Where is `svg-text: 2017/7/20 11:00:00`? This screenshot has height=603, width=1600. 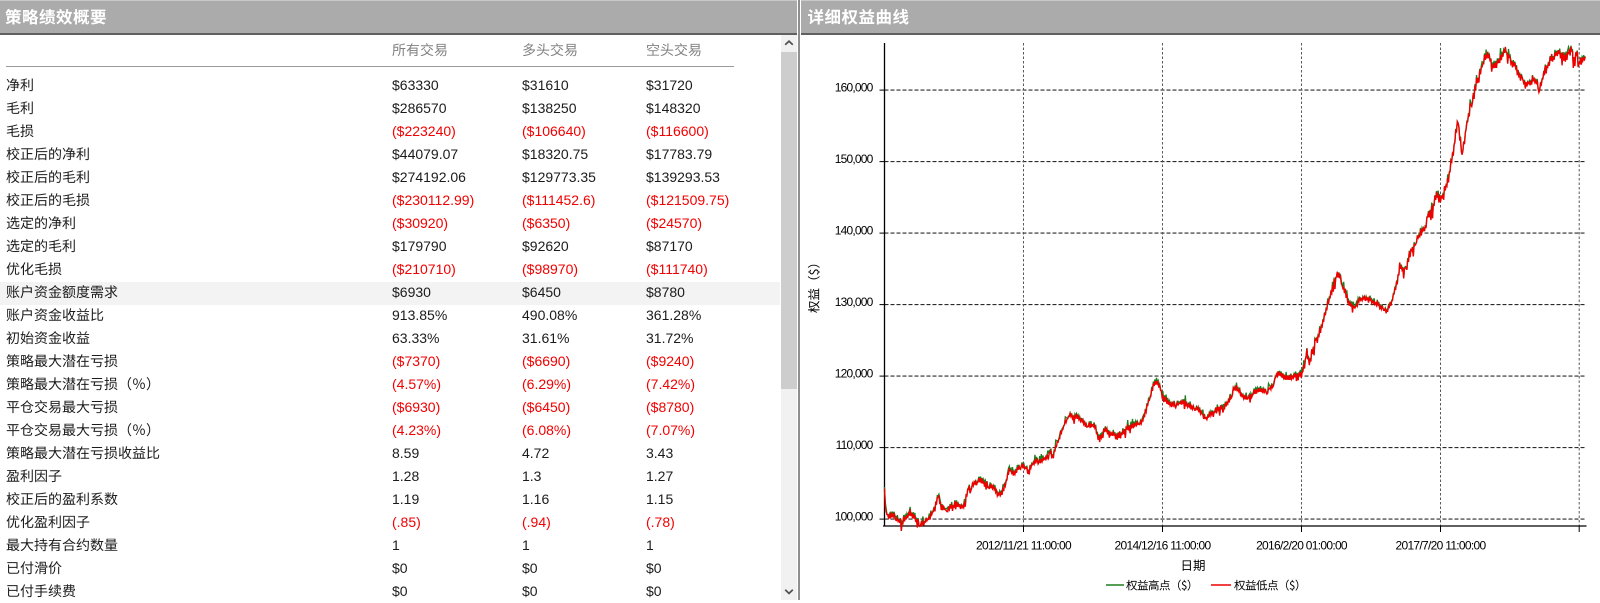
svg-text: 2017/7/20 11:00:00 is located at coordinates (1441, 546).